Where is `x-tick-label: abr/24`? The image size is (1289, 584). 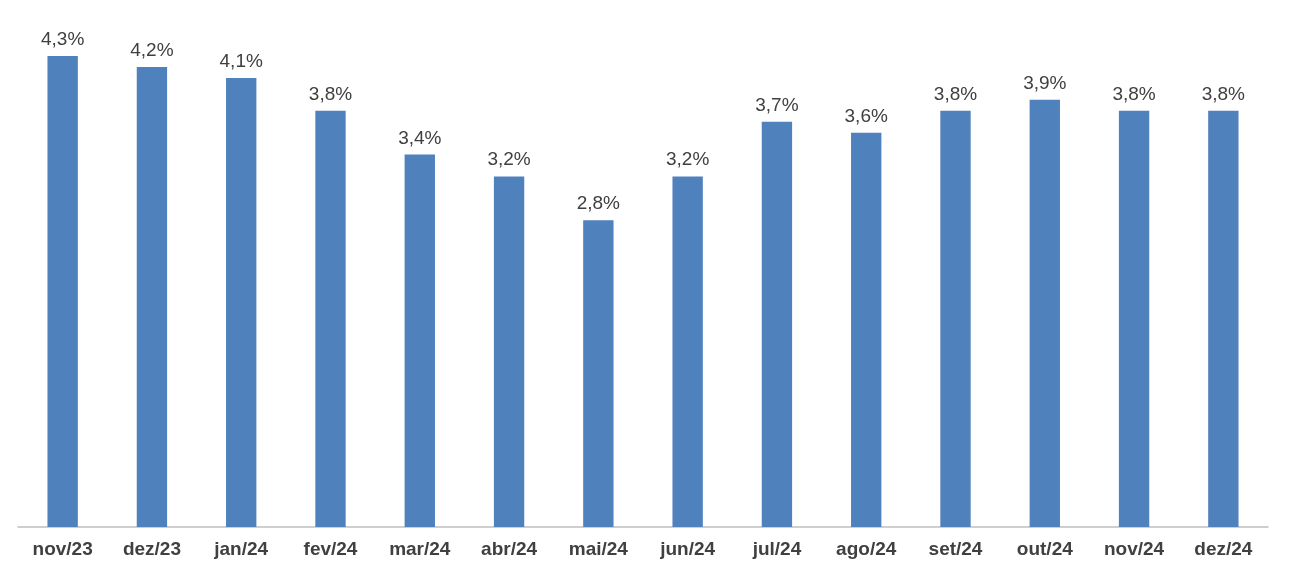 x-tick-label: abr/24 is located at coordinates (509, 548).